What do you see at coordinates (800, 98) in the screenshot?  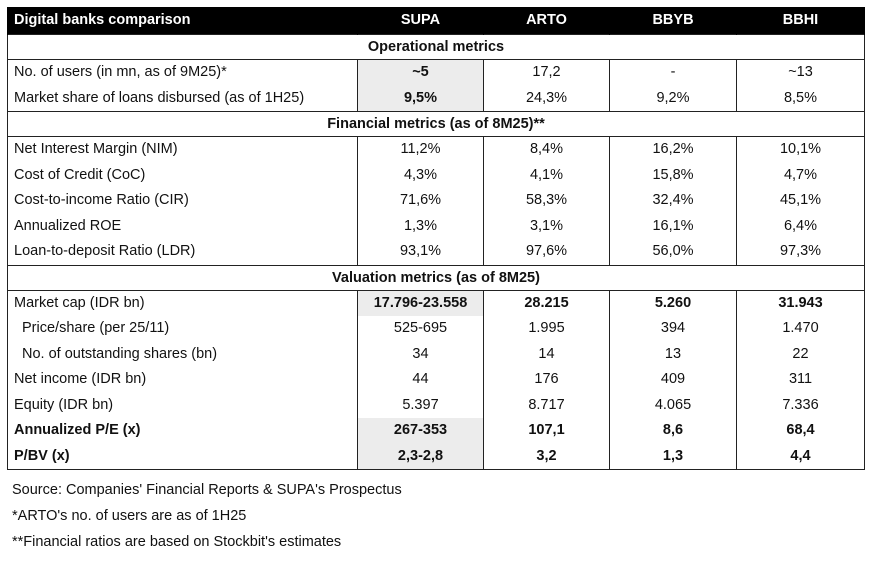 I see `cell-bbhi: 8,5%` at bounding box center [800, 98].